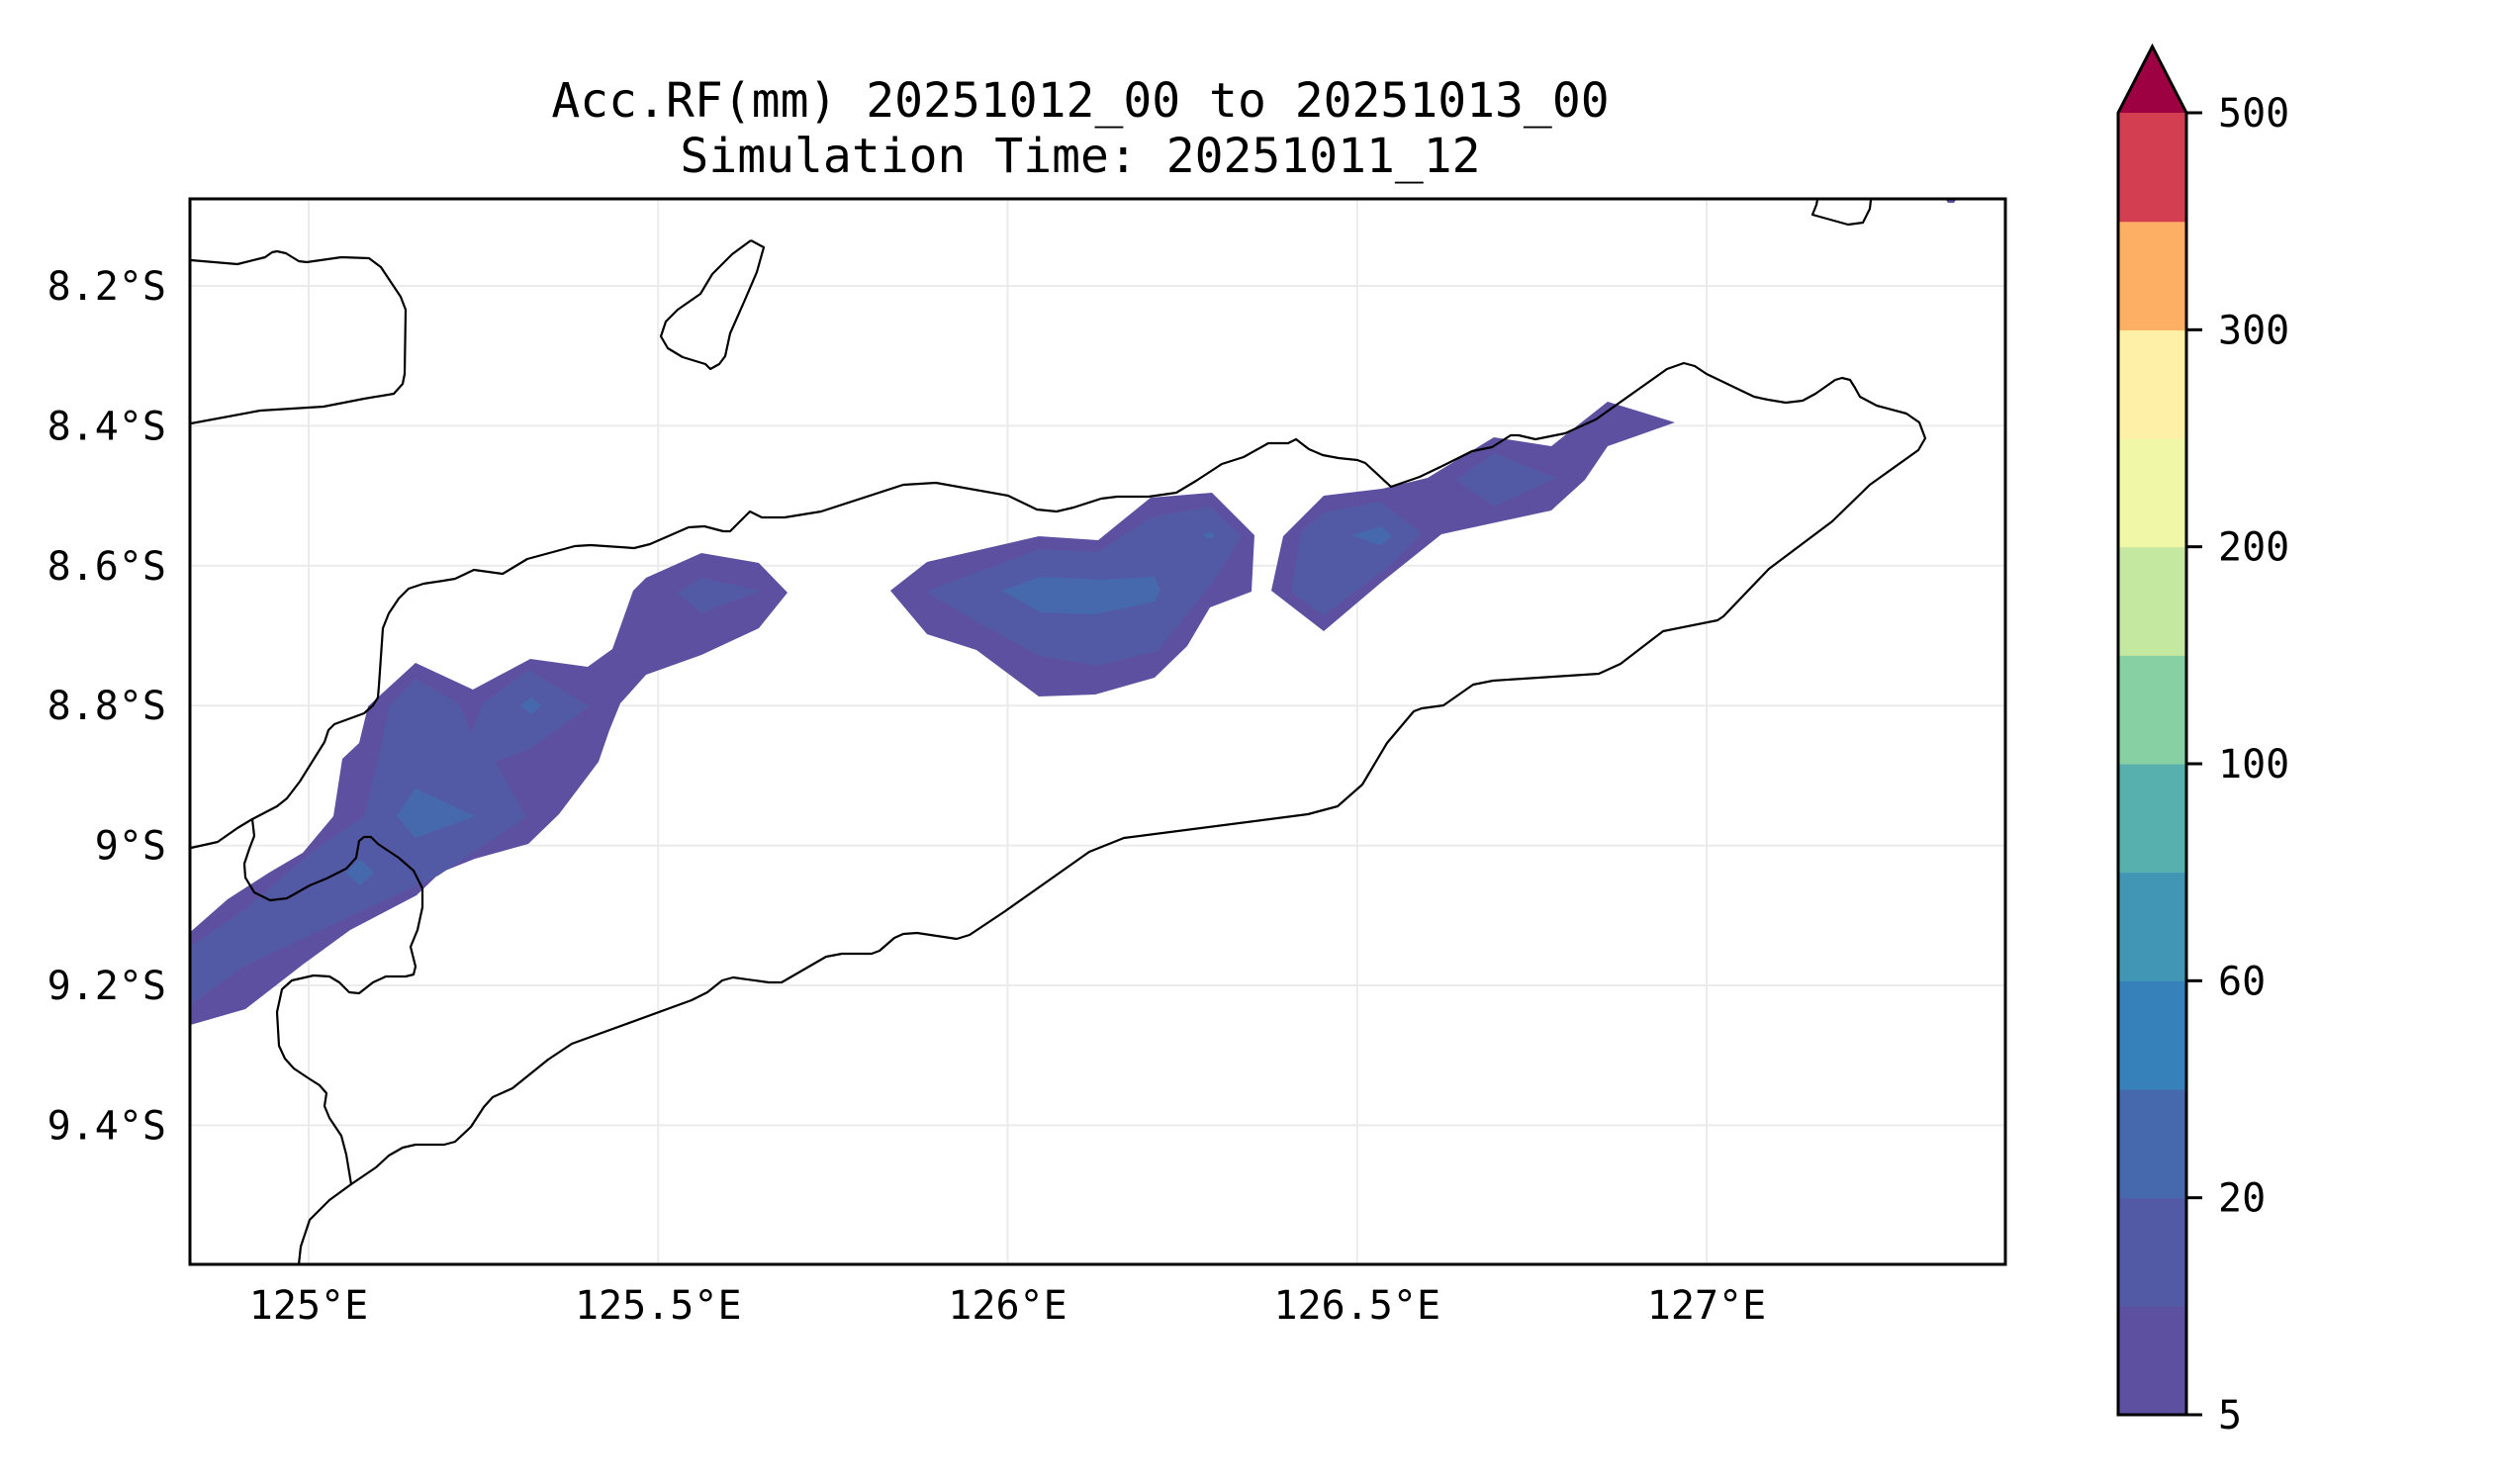  Describe the element at coordinates (1080, 156) in the screenshot. I see `title-line-2: Simulation Time: 20251011_12` at that location.